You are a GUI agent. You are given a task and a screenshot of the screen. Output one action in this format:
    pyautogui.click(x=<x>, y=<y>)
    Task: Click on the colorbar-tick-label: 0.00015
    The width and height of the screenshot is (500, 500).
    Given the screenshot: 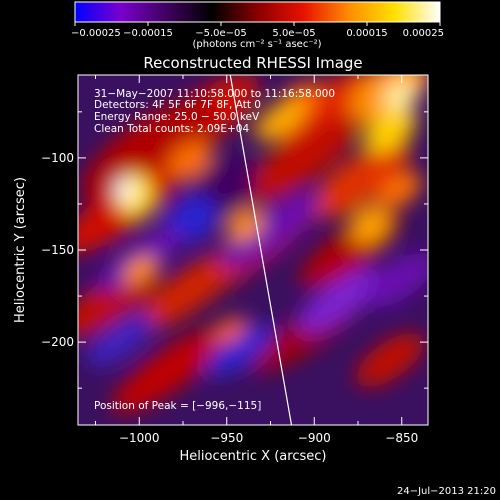 What is the action you would take?
    pyautogui.click(x=366, y=33)
    